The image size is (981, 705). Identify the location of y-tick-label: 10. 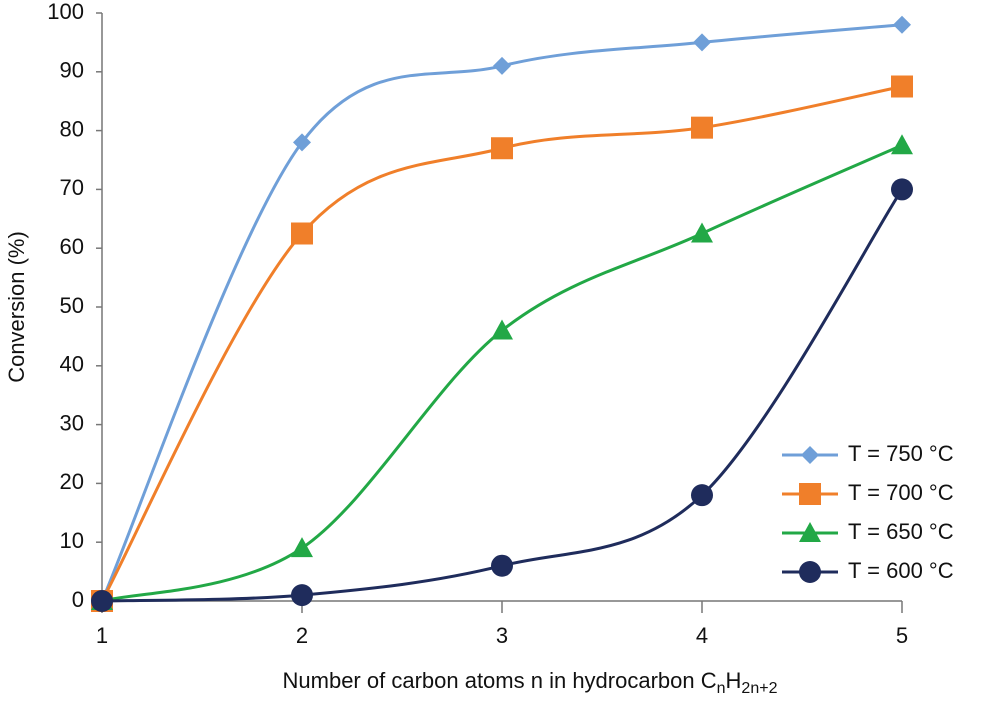
(72, 540).